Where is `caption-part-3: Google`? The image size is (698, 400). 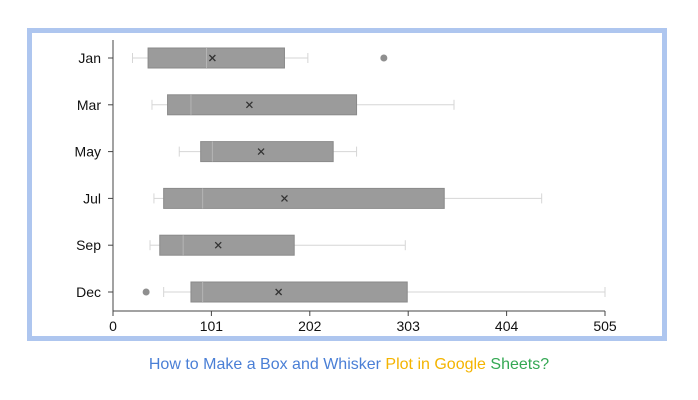
caption-part-3: Google is located at coordinates (462, 364).